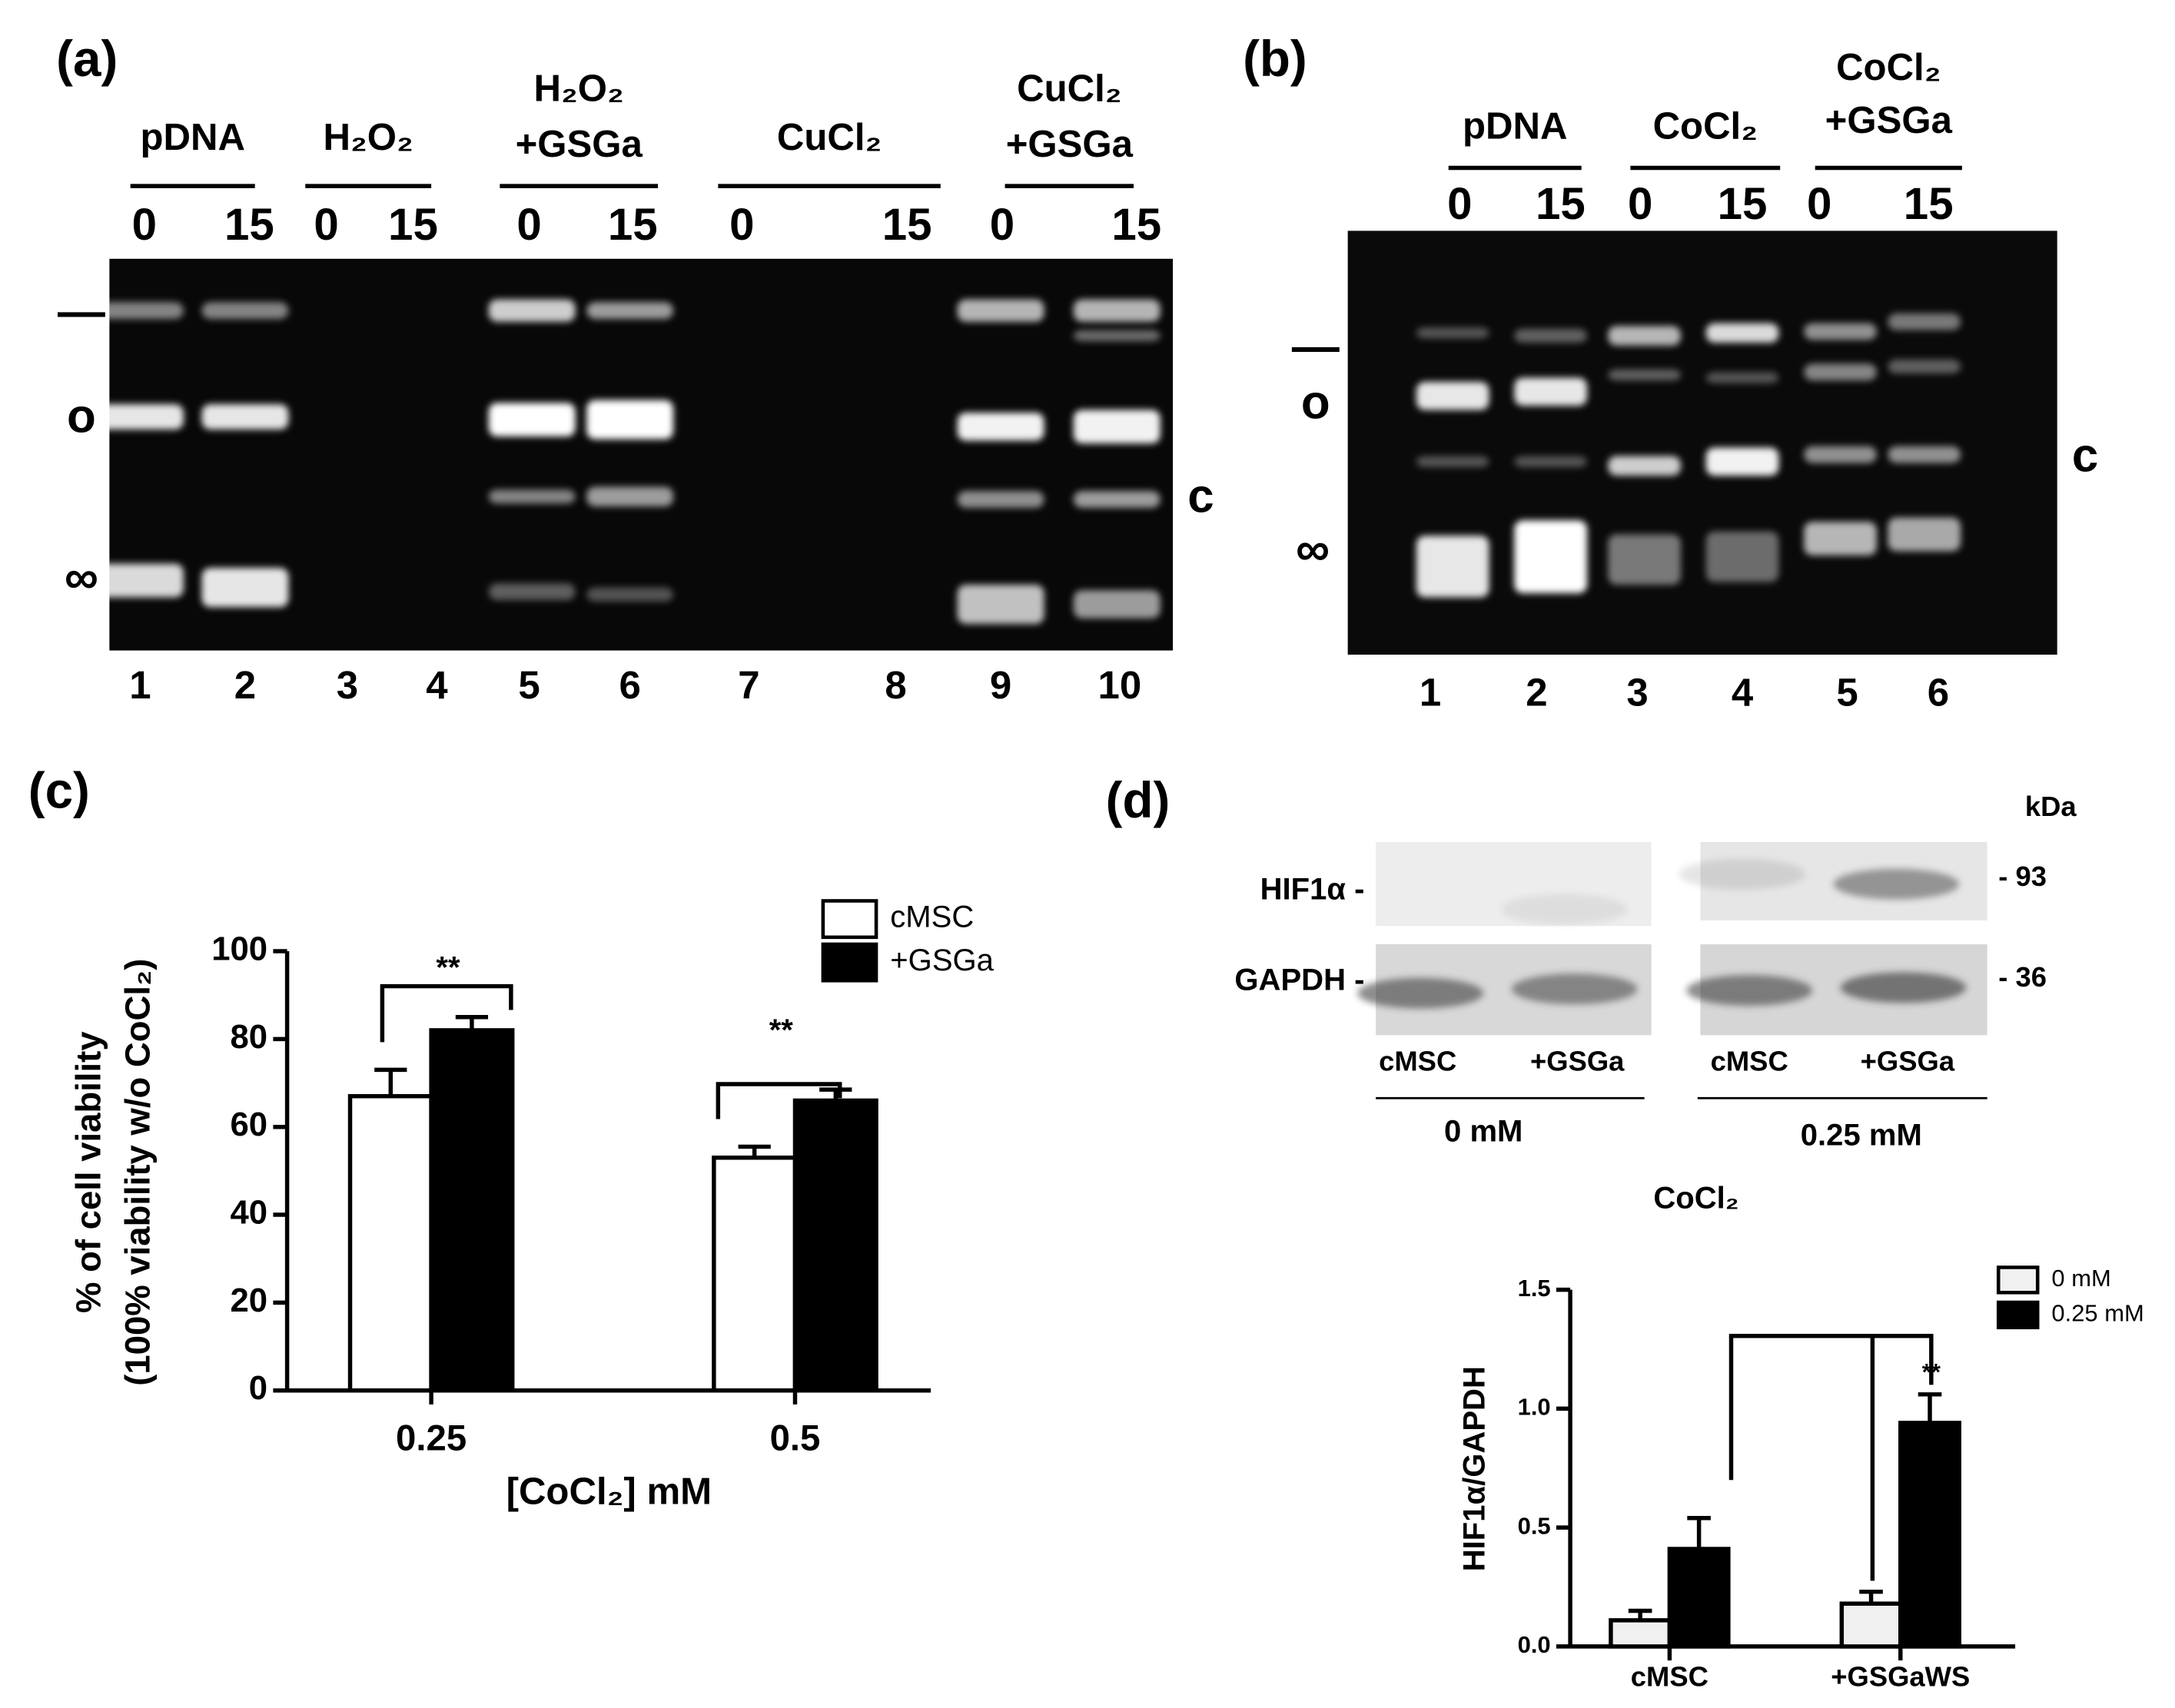 This screenshot has height=1708, width=2175. Describe the element at coordinates (1299, 980) in the screenshot. I see `blot-row-label: GAPDH -` at that location.